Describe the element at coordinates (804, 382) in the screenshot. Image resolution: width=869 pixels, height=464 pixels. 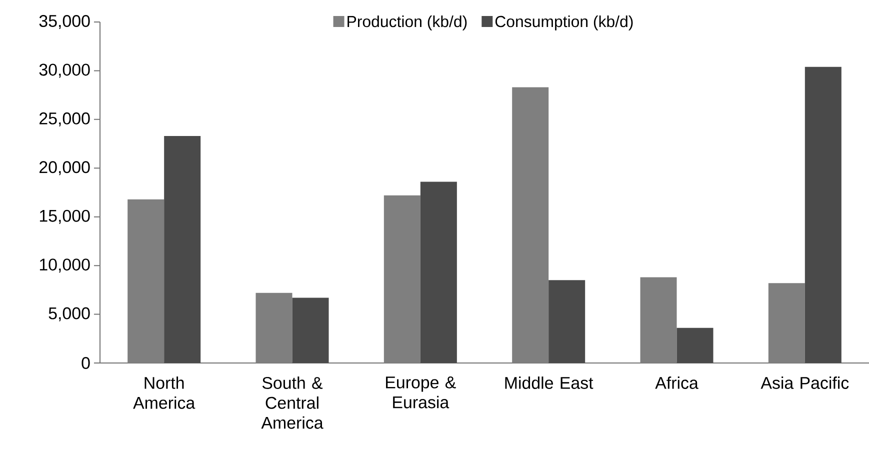
I see `x-tick-label: Asia Pacific` at that location.